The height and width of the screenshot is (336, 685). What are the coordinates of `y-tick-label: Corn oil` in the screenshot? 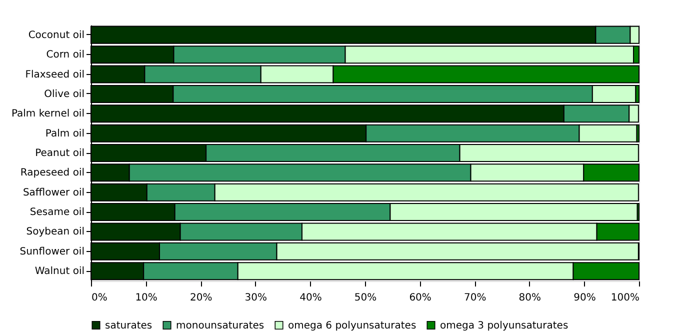 It's located at (65, 55).